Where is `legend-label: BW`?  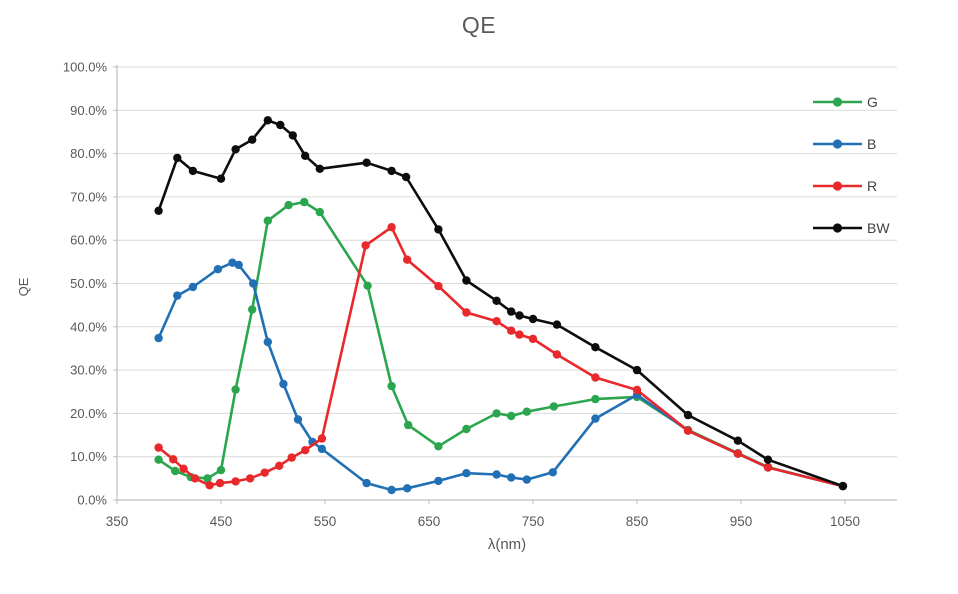 legend-label: BW is located at coordinates (878, 228).